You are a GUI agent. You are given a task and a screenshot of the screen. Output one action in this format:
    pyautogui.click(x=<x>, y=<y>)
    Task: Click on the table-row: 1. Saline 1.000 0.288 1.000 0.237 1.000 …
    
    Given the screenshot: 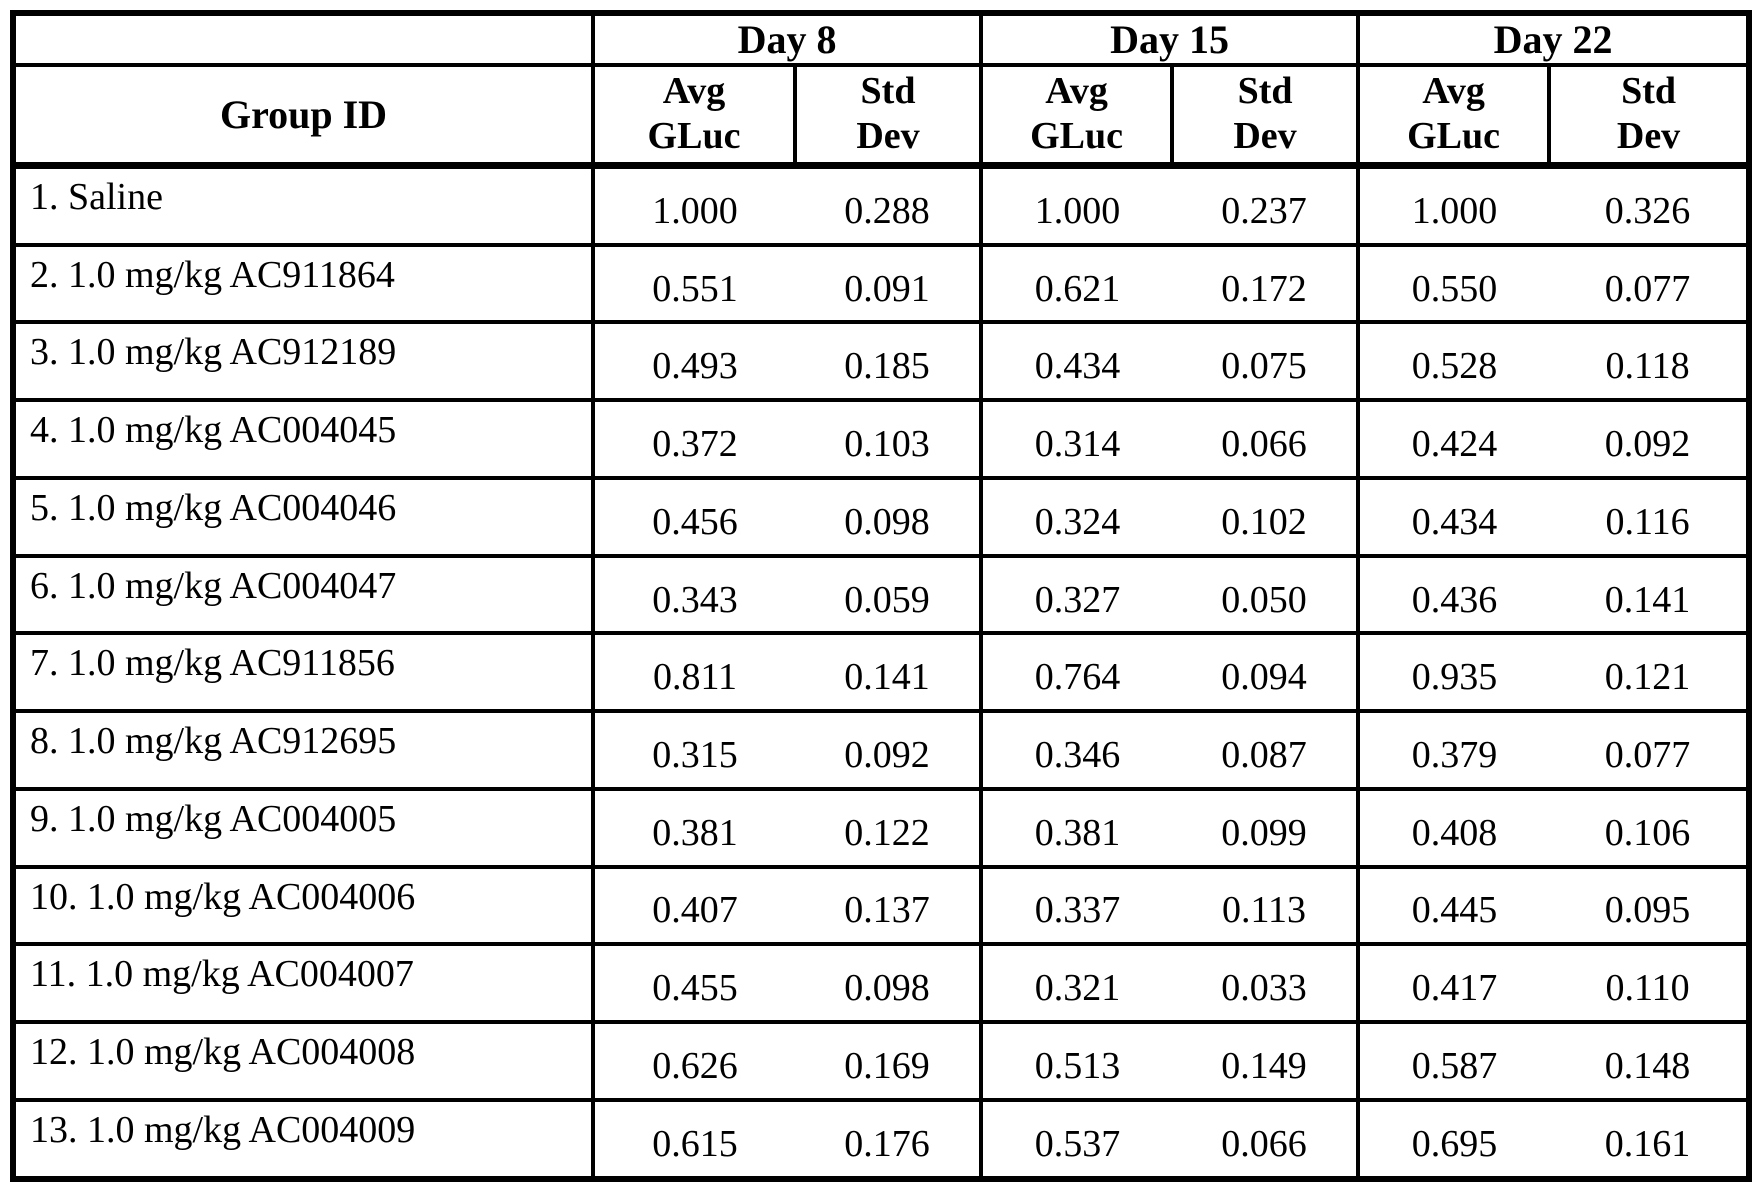 What is the action you would take?
    pyautogui.click(x=881, y=205)
    